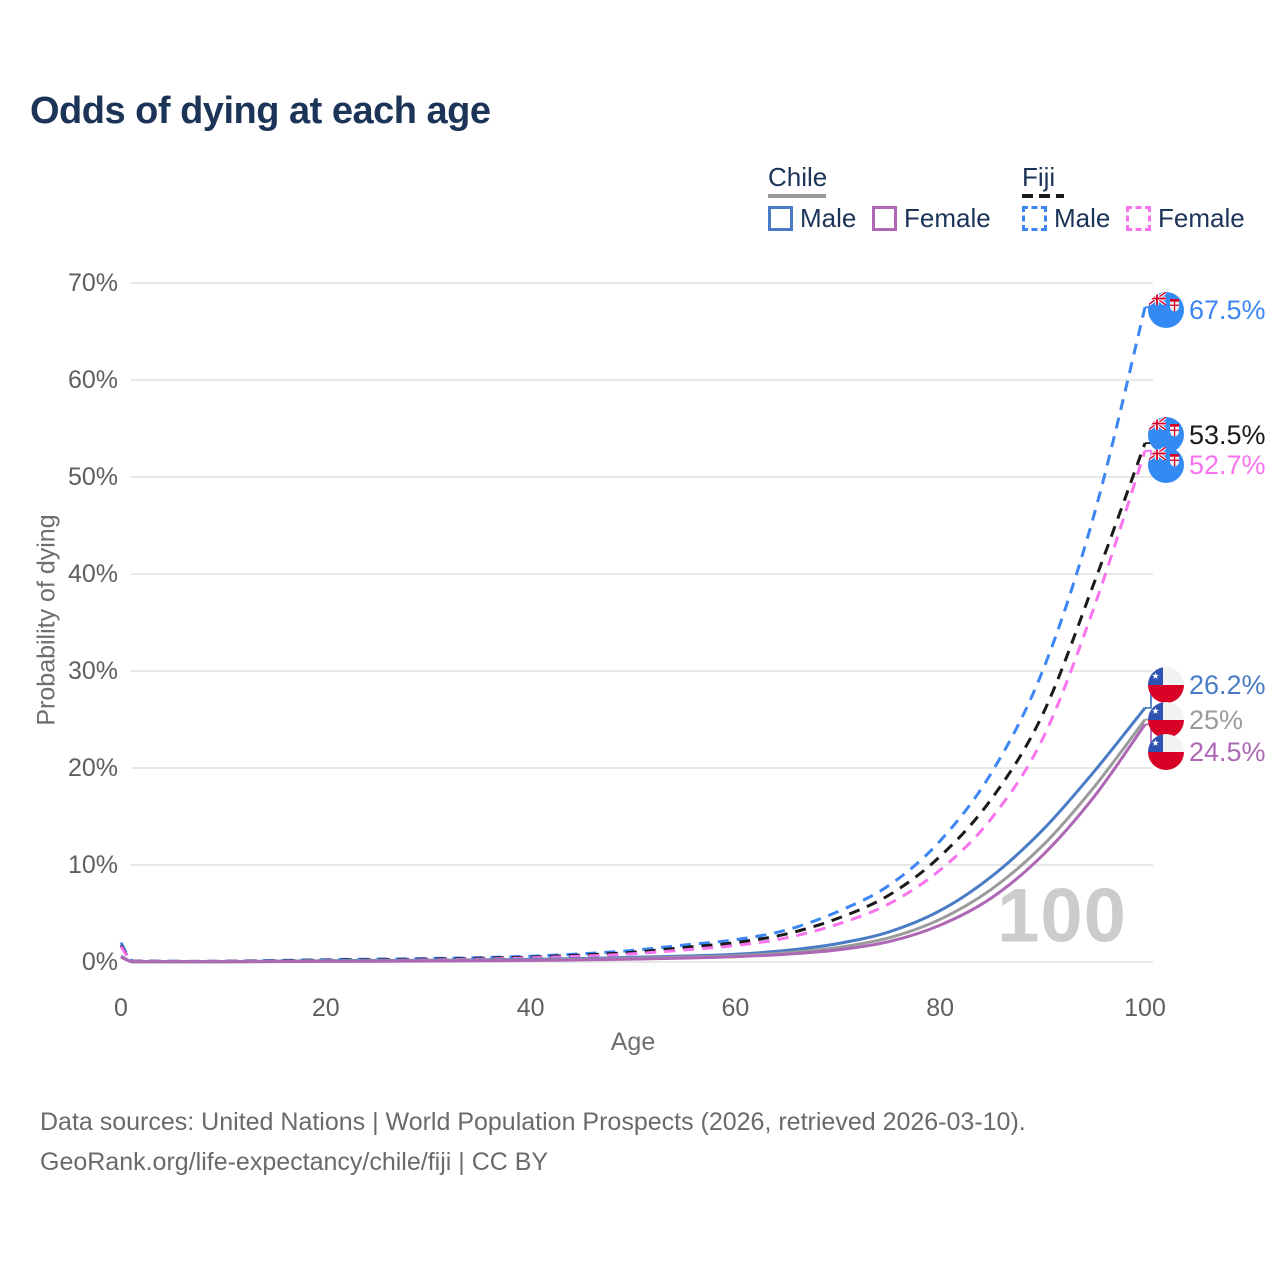 This screenshot has height=1280, width=1280. I want to click on end-label-value-fiji-female: 52.7%, so click(1227, 464).